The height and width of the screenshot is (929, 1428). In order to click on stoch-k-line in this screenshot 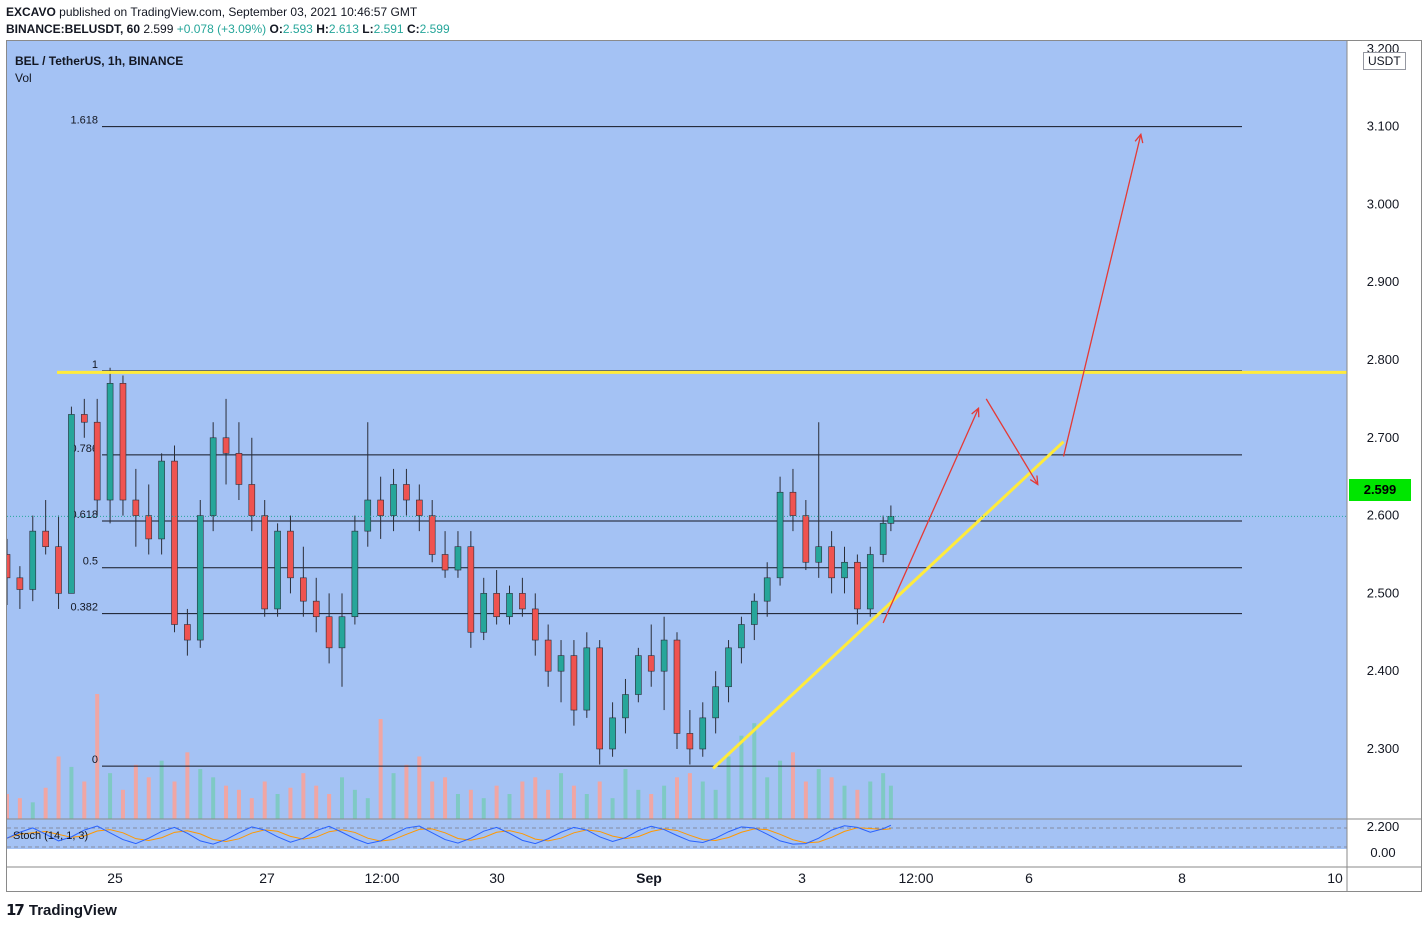, I will do `click(449, 834)`.